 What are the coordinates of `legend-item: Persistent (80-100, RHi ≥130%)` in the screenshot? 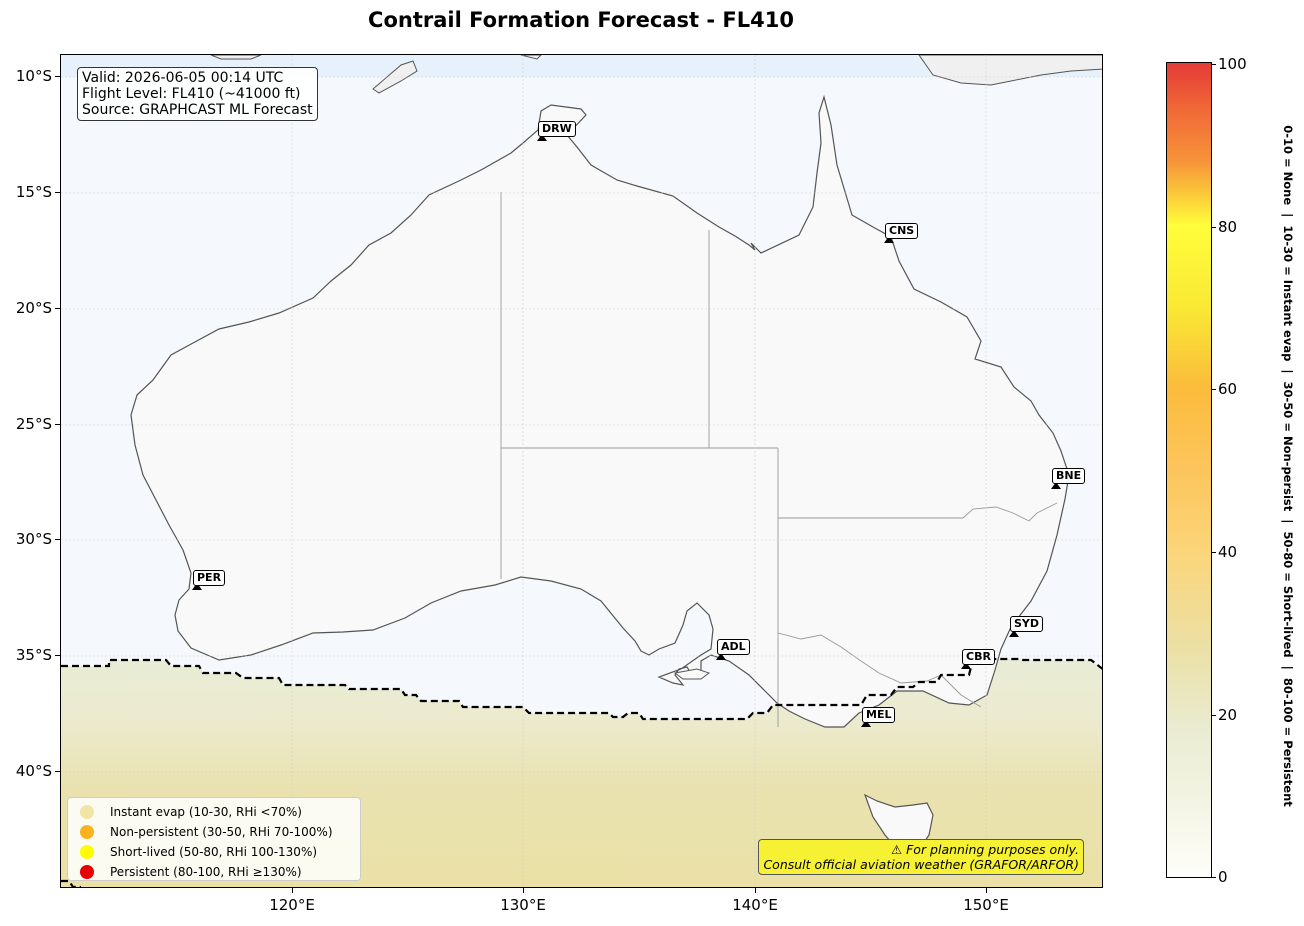 It's located at (220, 872).